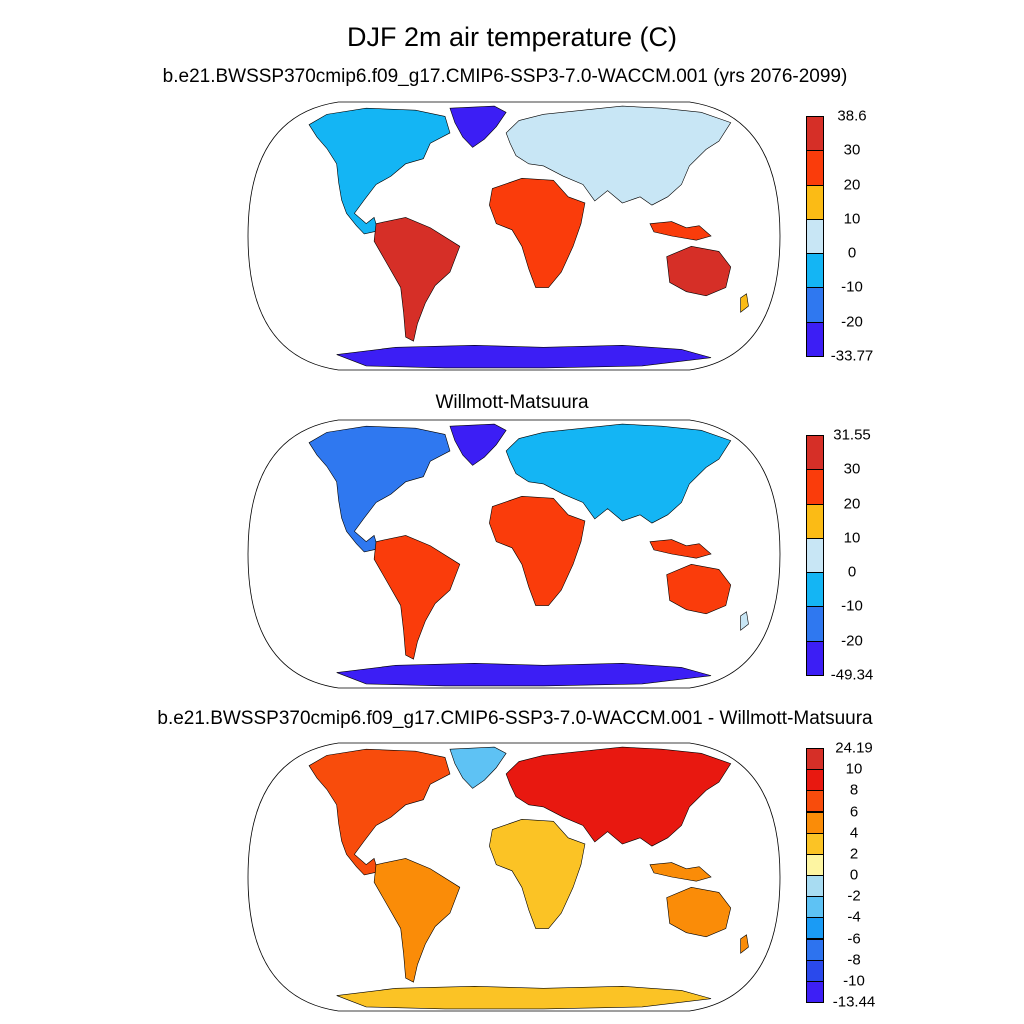  What do you see at coordinates (512, 402) in the screenshot?
I see `panel-2-title: Willmott-Matsuura` at bounding box center [512, 402].